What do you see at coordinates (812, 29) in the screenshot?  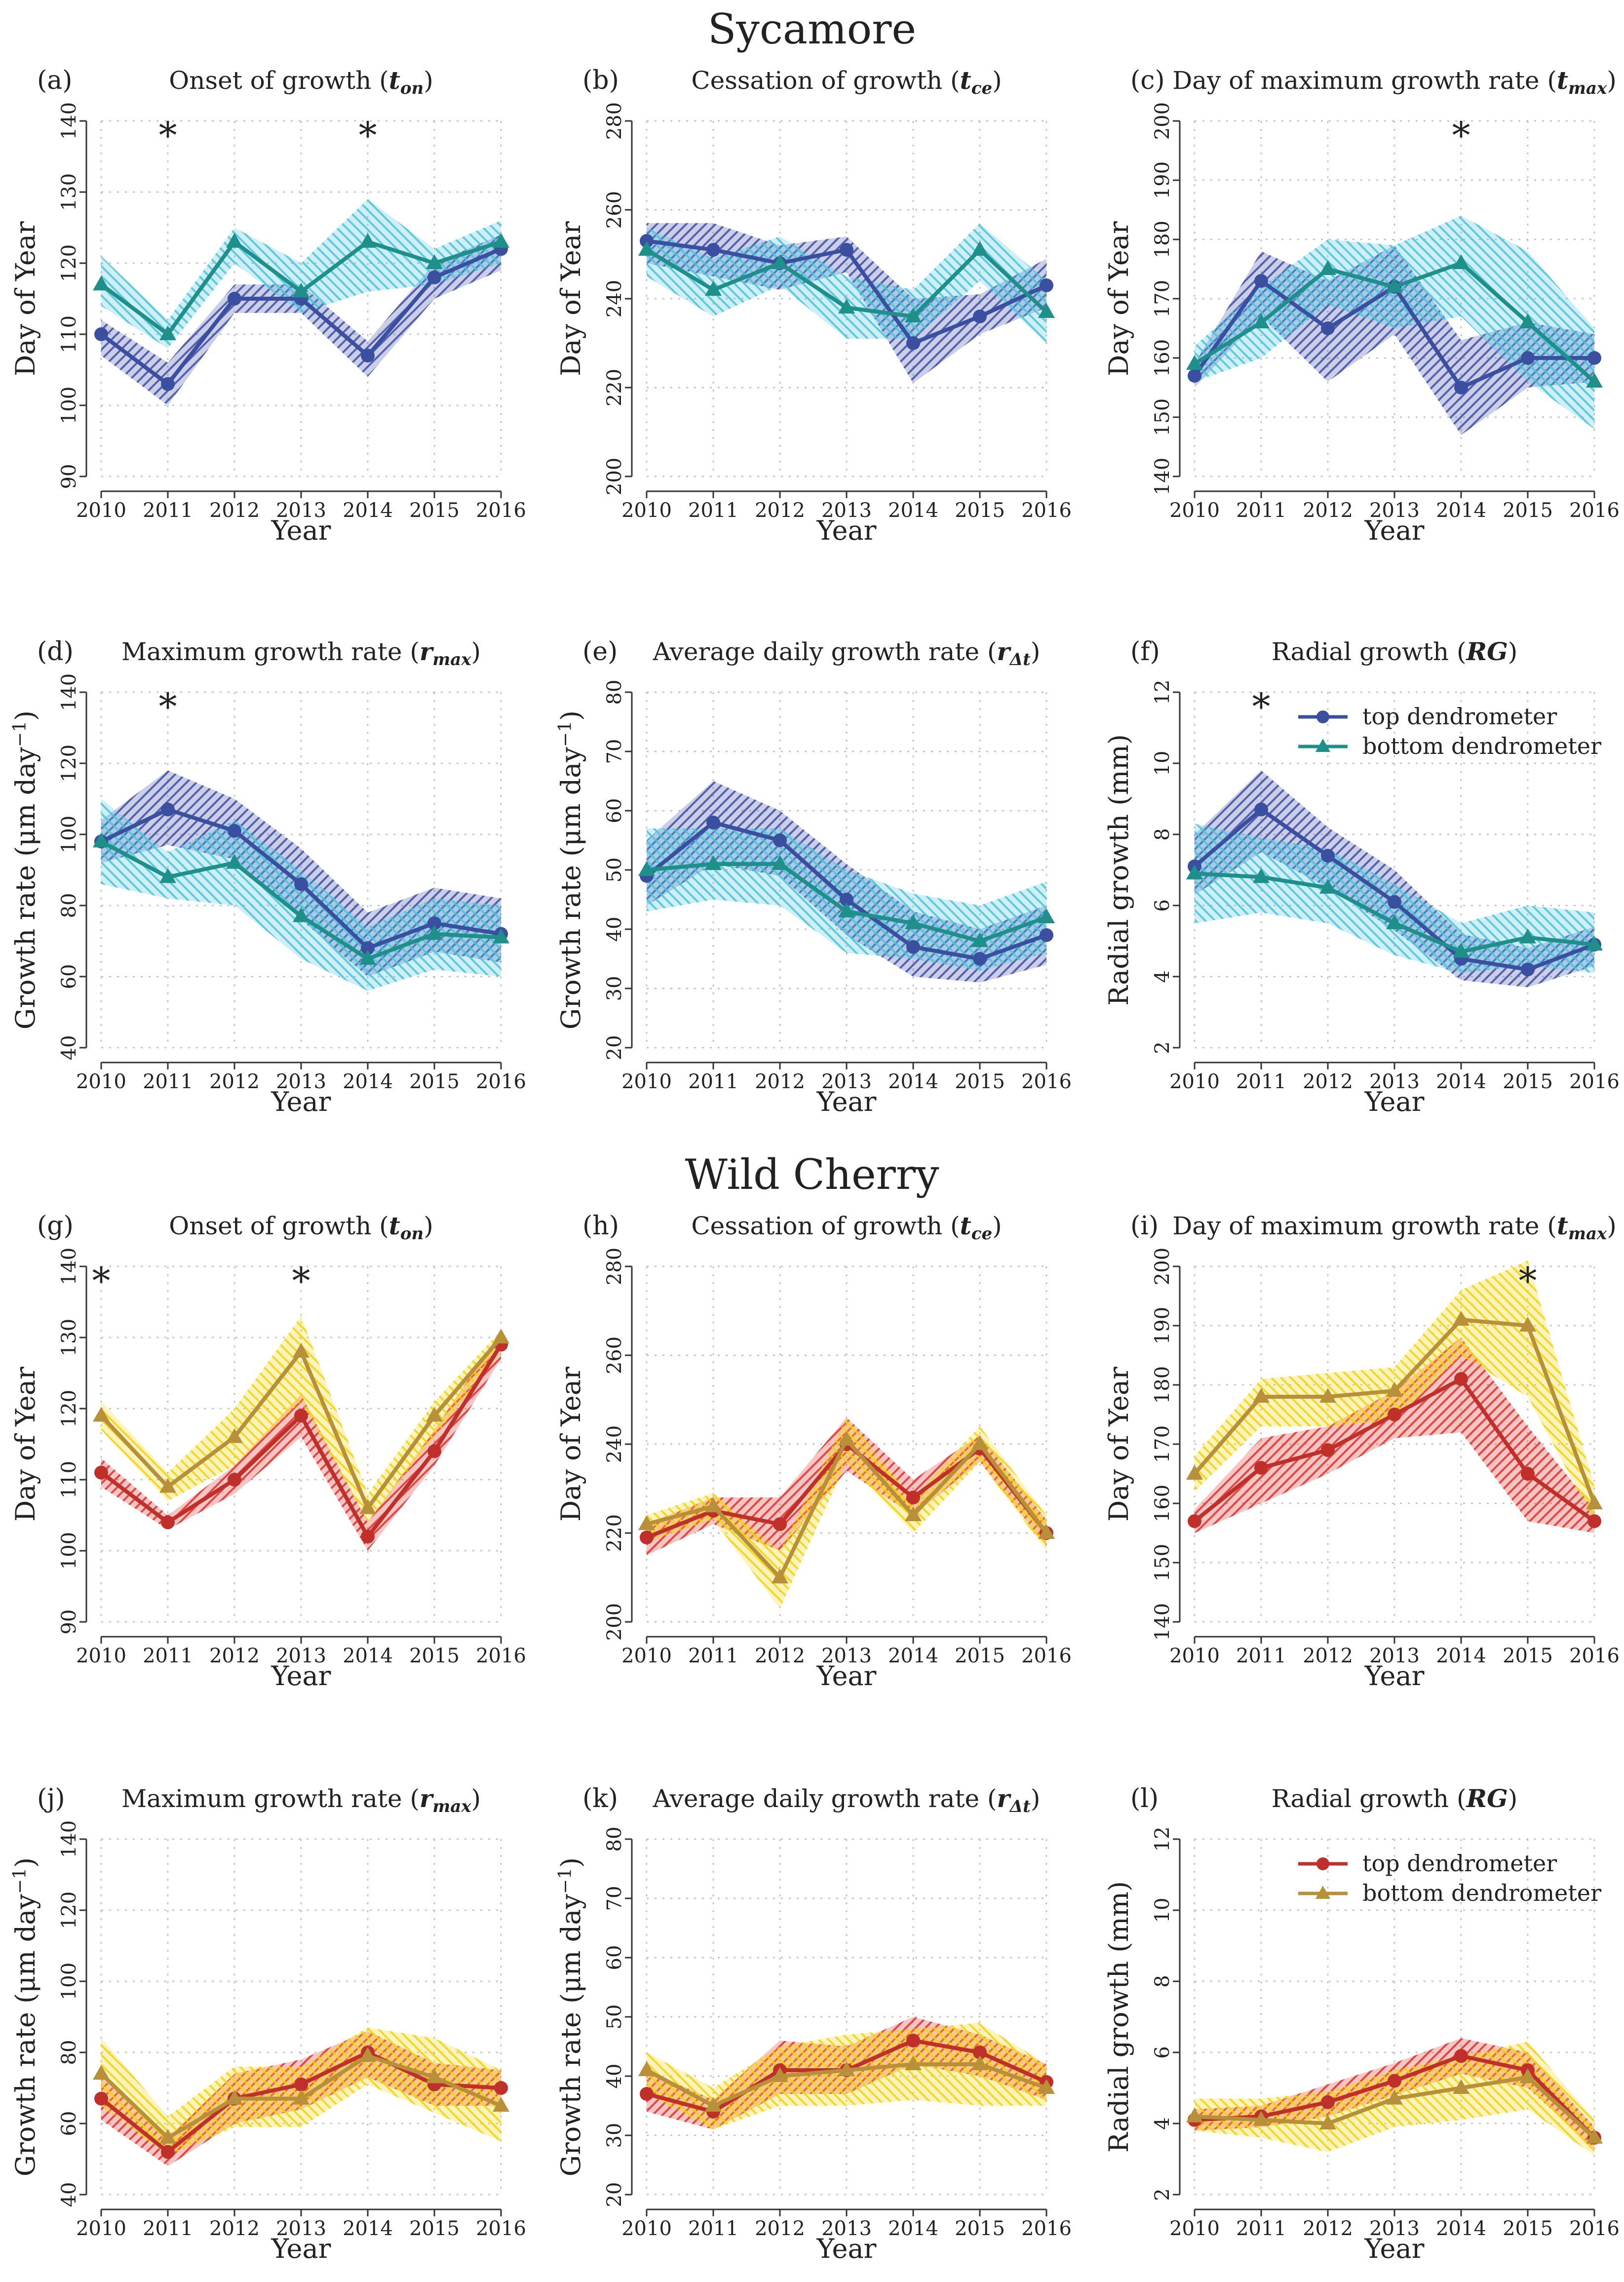 I see `sycamore-section-title: Sycamore` at bounding box center [812, 29].